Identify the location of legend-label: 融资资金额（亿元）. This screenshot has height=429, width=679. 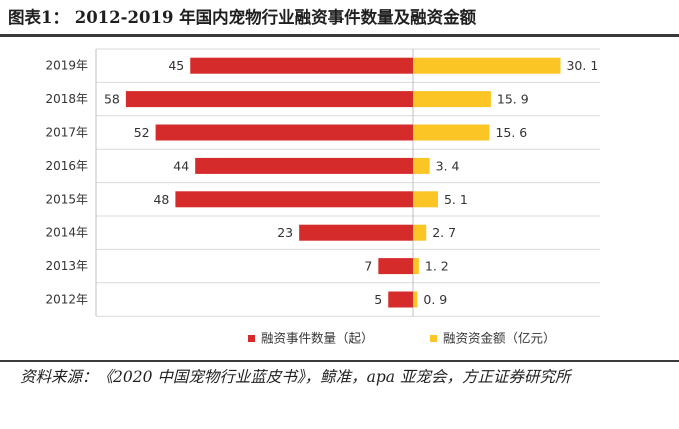
(499, 338).